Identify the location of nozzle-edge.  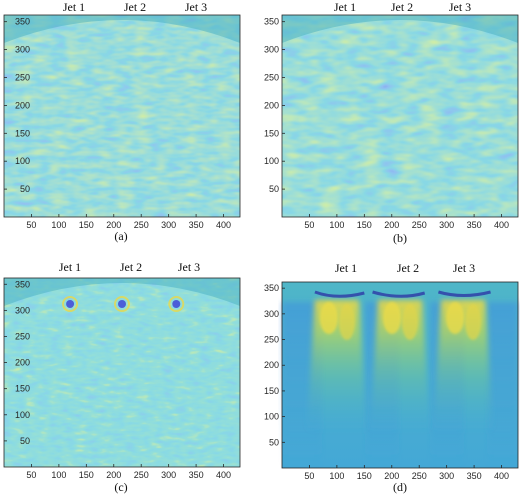
(402, 294).